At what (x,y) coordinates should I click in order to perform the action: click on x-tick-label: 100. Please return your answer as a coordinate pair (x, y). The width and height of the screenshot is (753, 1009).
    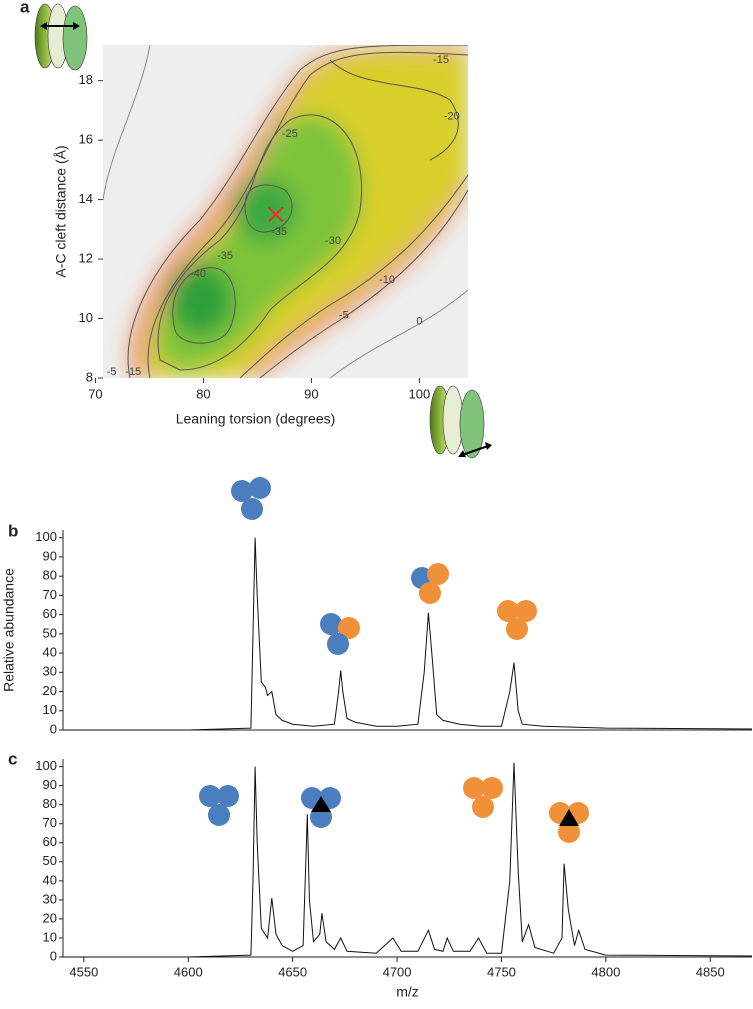
    Looking at the image, I should click on (420, 393).